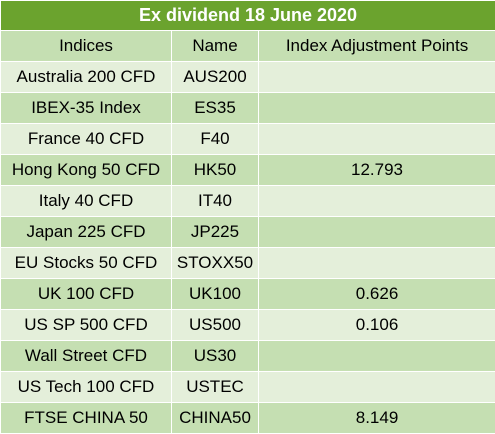 The height and width of the screenshot is (434, 495). Describe the element at coordinates (377, 170) in the screenshot. I see `cell-adjustment-points: 12.793` at that location.